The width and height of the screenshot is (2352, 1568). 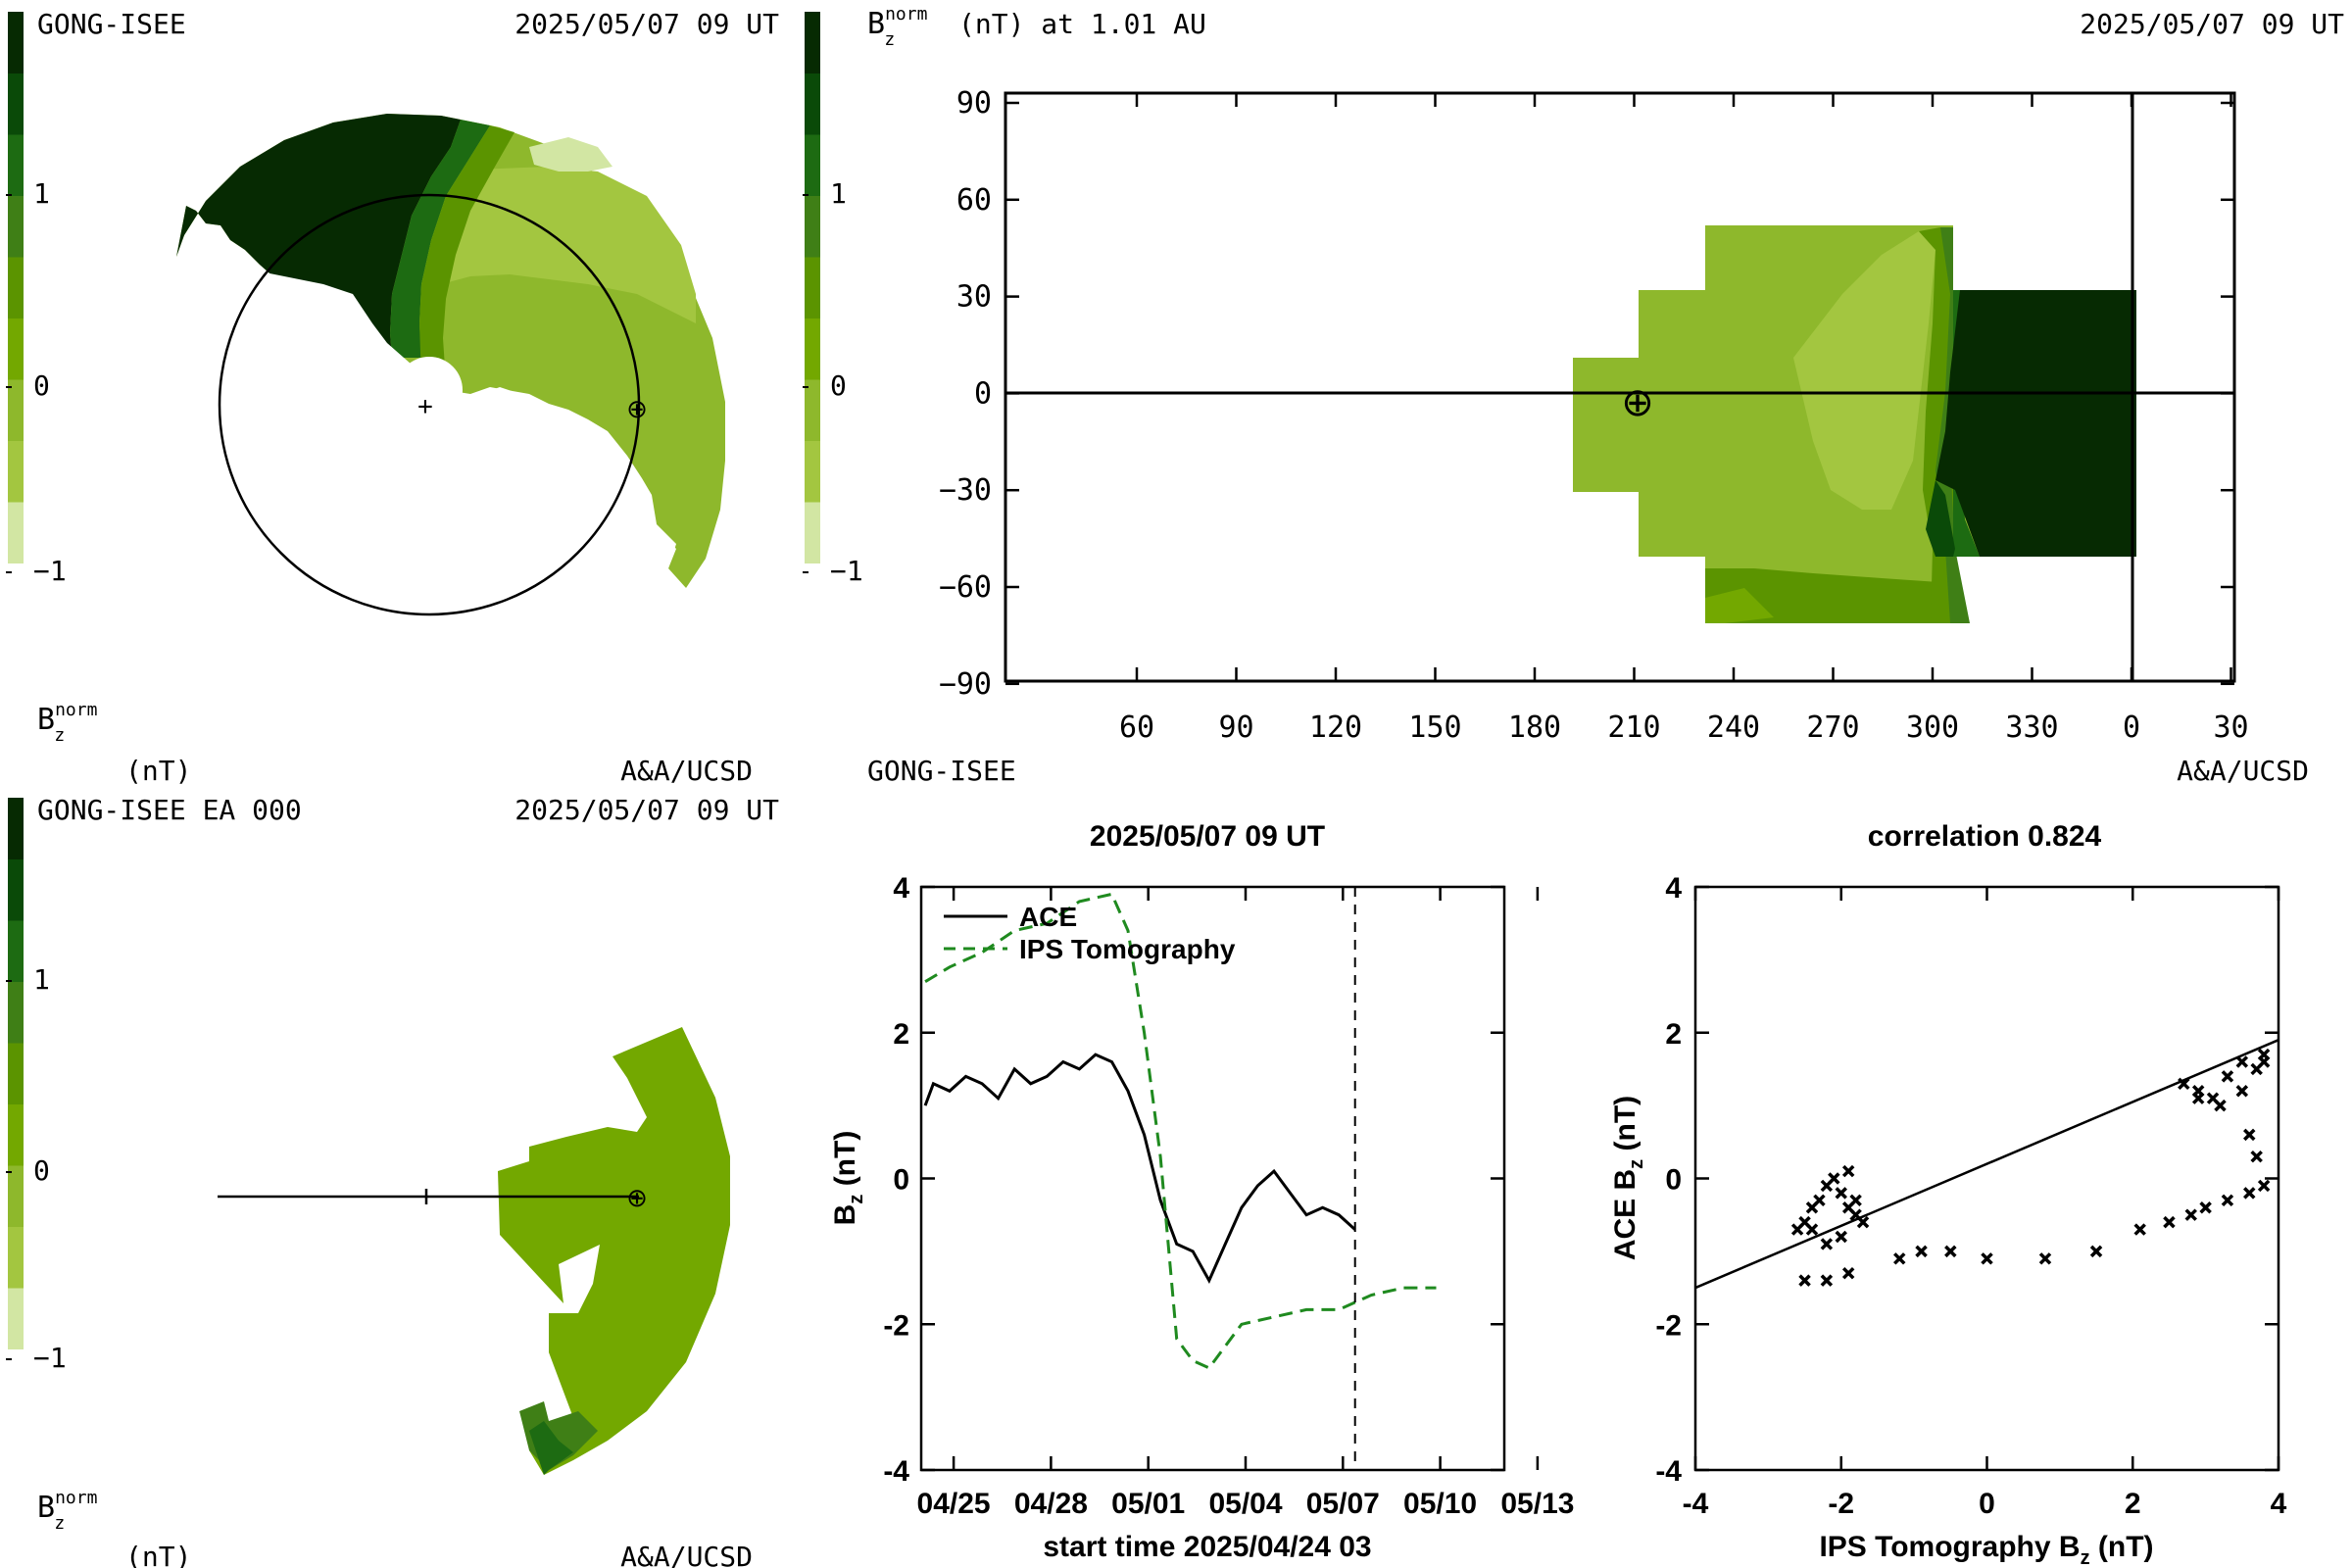 I want to click on ea-date-label: 2025/05/07 09 UT, so click(x=646, y=810).